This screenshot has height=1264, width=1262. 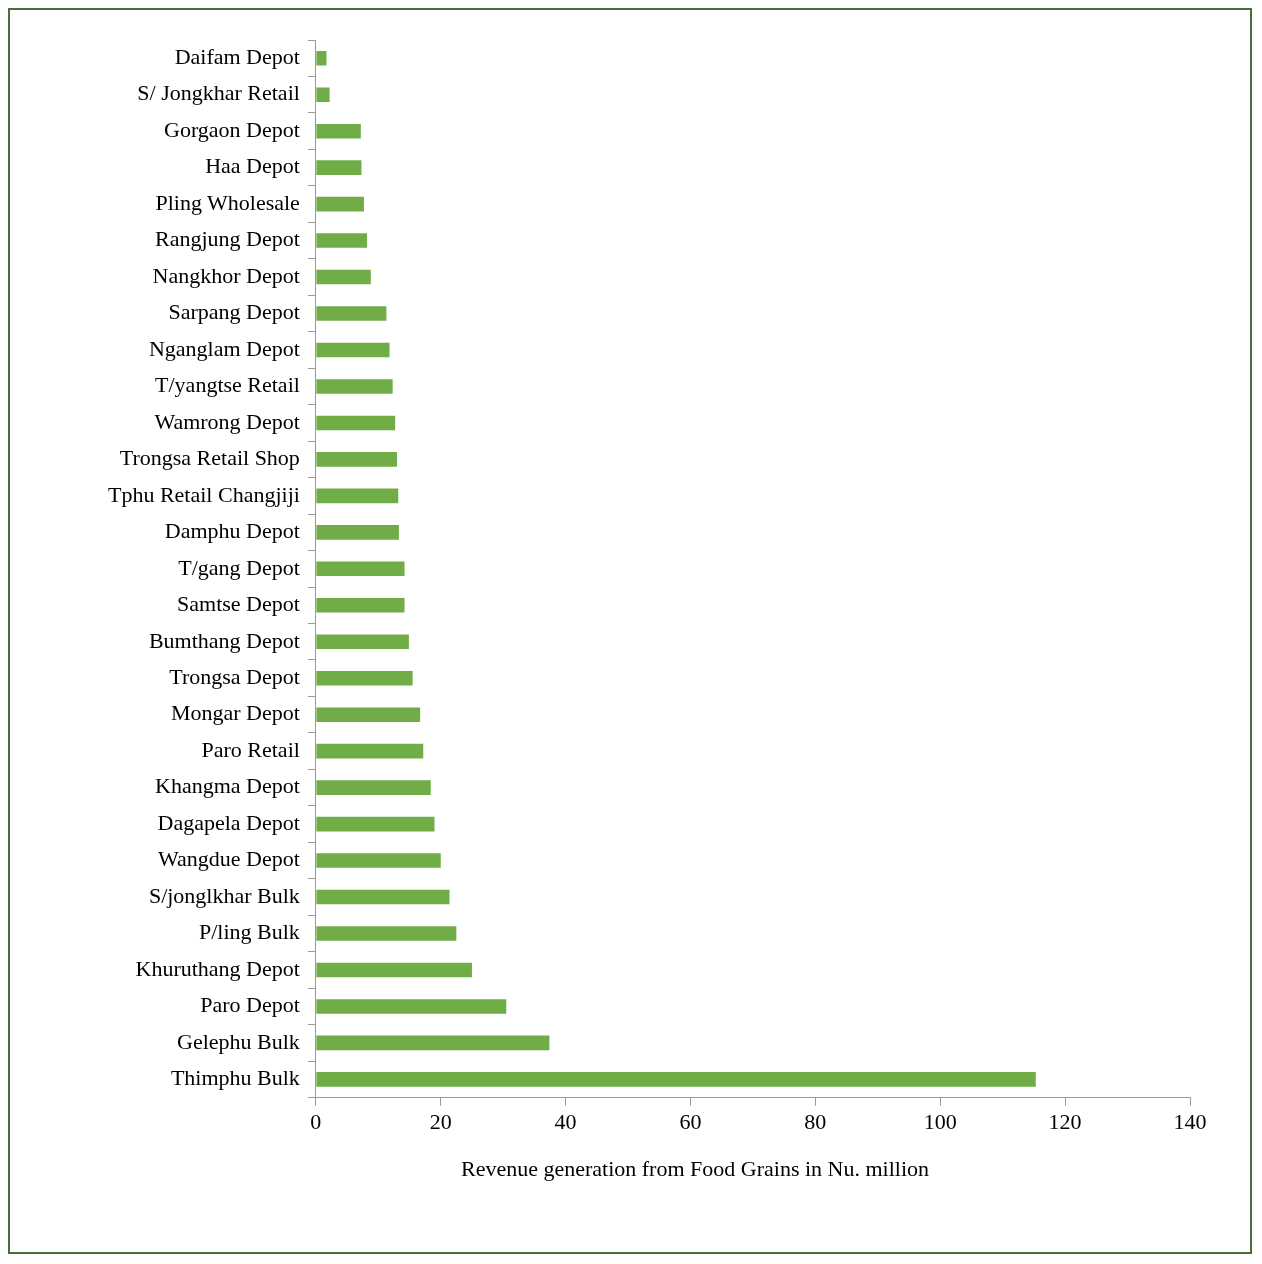 What do you see at coordinates (232, 129) in the screenshot?
I see `y-tick-label: Gorgaon Depot` at bounding box center [232, 129].